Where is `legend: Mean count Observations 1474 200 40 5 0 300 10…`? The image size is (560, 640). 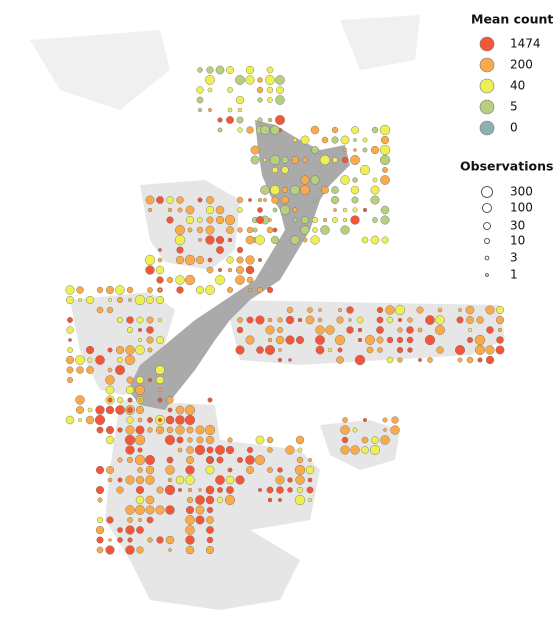 legend: Mean count Observations 1474 200 40 5 0 300 10… is located at coordinates (506, 147).